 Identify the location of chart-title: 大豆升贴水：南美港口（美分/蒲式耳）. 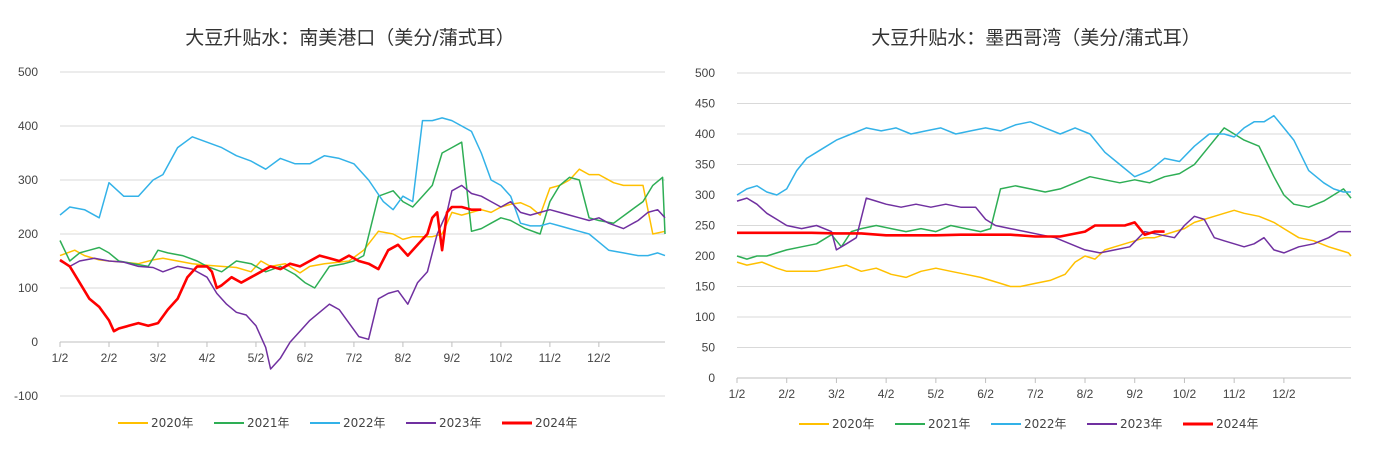
(349, 38).